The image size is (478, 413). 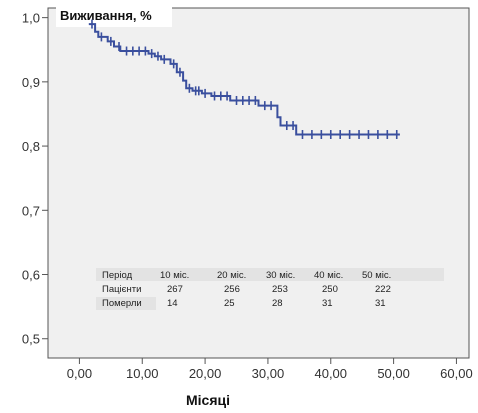 I want to click on table-cell: 222, so click(x=383, y=289).